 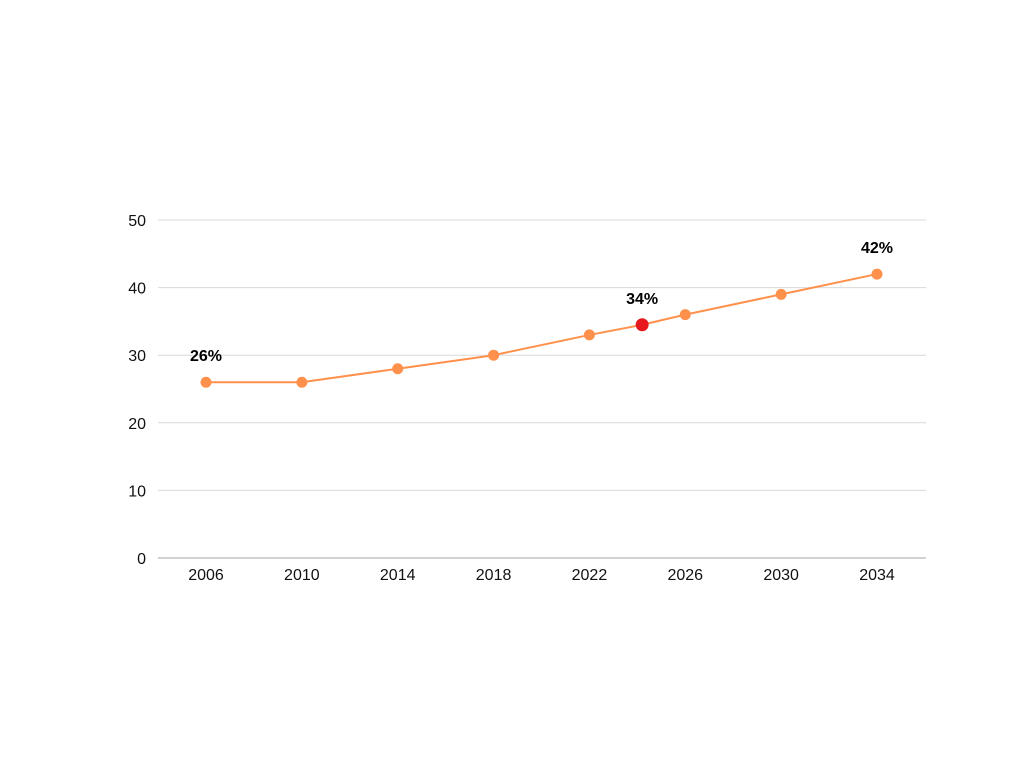 I want to click on points-layer, so click(x=541, y=328).